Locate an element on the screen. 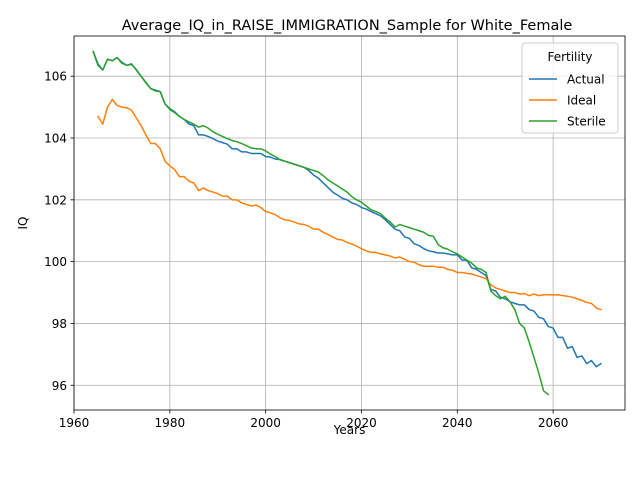 The width and height of the screenshot is (640, 480). y-tick-label: 106 is located at coordinates (55, 77).